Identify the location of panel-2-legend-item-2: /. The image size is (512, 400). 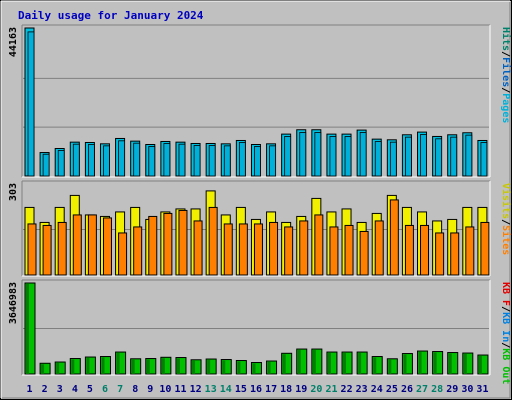
(505, 222).